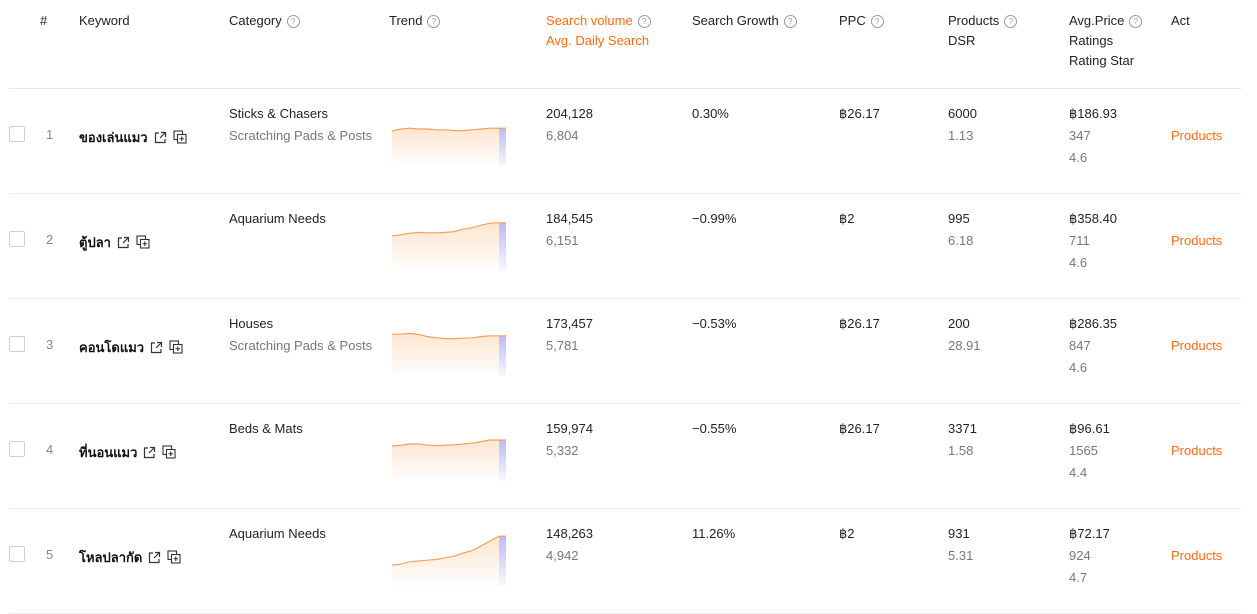  What do you see at coordinates (415, 21) in the screenshot?
I see `header-trend: Trend?` at bounding box center [415, 21].